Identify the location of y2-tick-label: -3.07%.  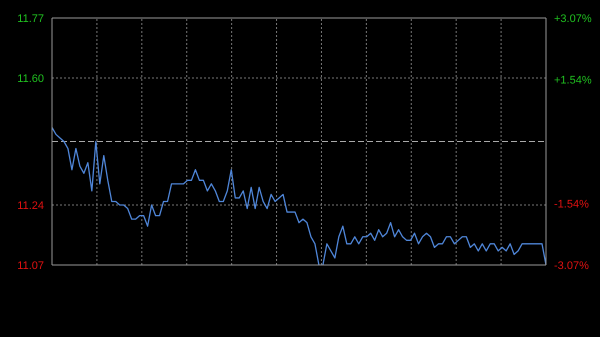
(572, 266).